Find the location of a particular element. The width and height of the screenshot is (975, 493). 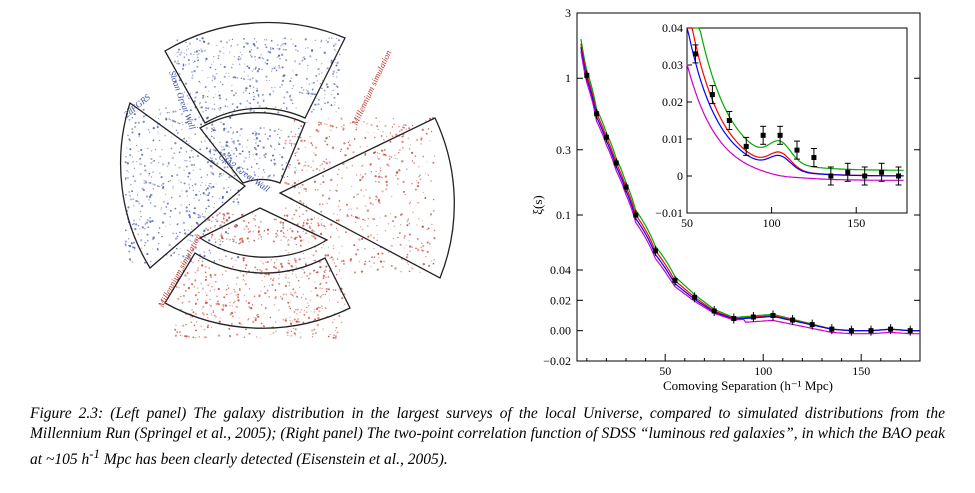

y-tick-label: −0.02 is located at coordinates (557, 361).